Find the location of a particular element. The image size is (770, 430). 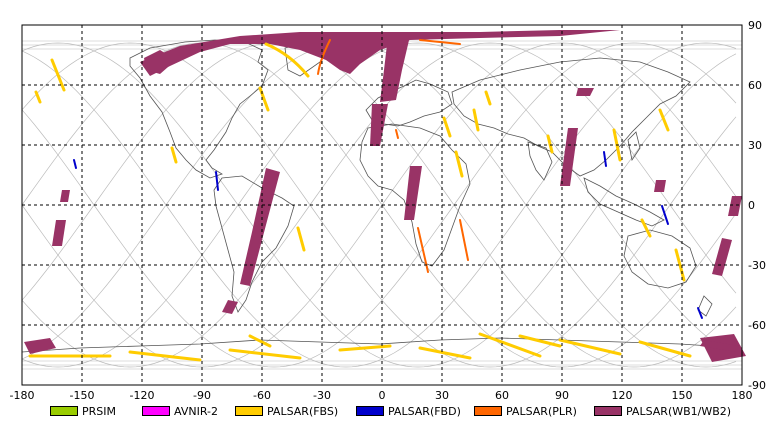

fbs-strip-africa is located at coordinates (459, 164).